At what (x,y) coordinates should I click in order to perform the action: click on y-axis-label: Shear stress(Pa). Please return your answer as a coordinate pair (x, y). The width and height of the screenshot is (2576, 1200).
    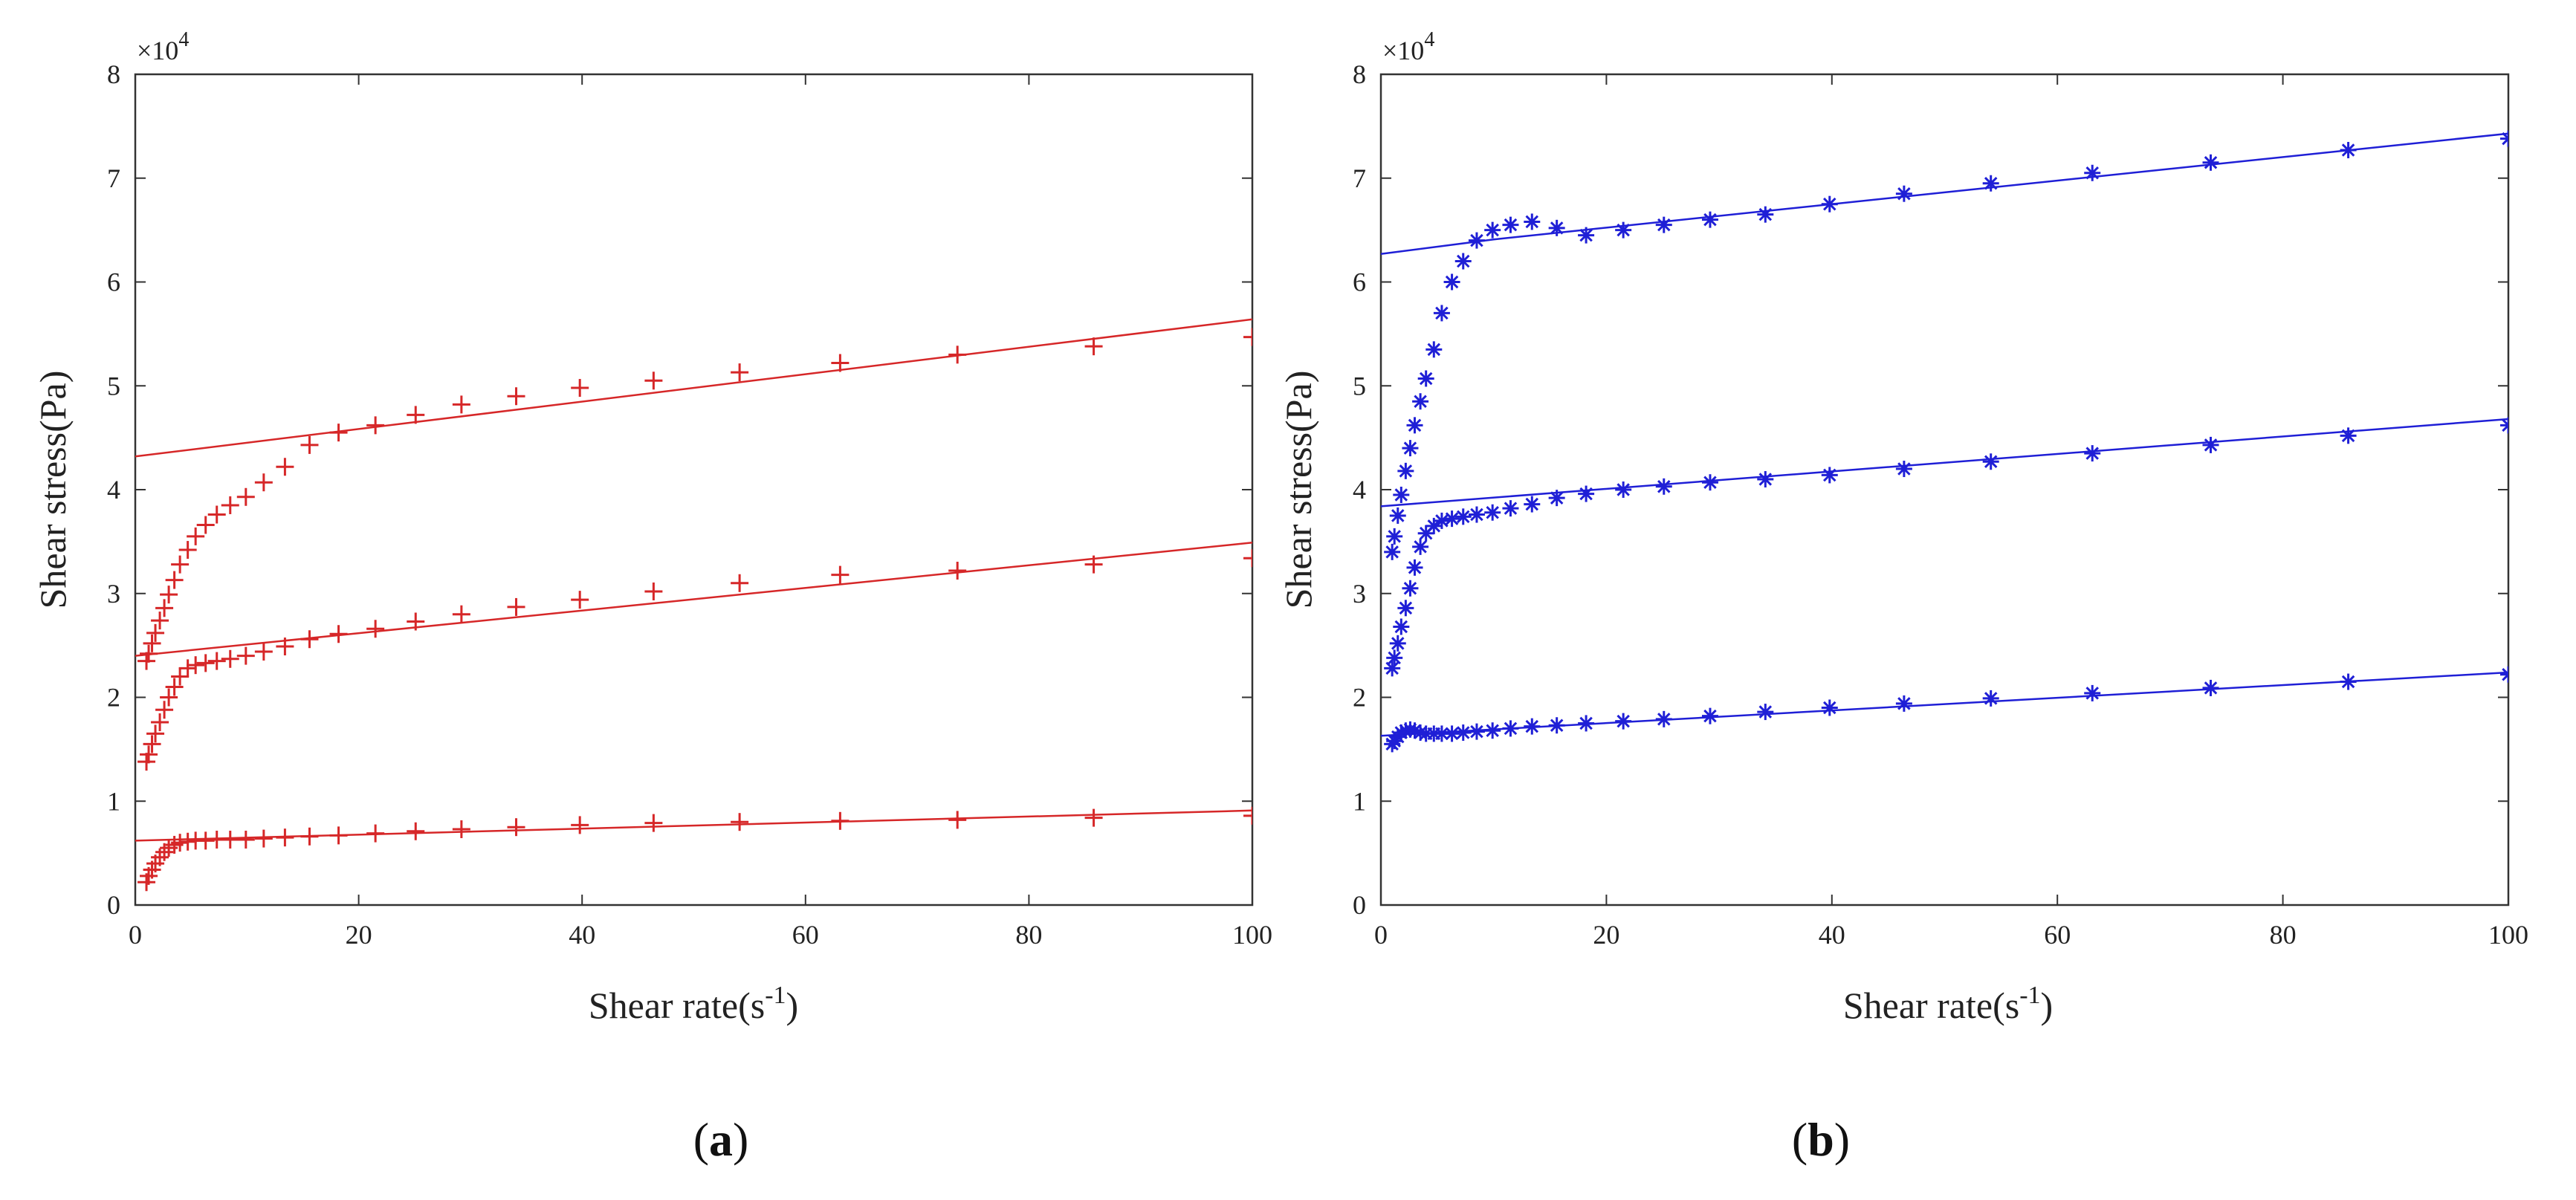
    Looking at the image, I should click on (1299, 490).